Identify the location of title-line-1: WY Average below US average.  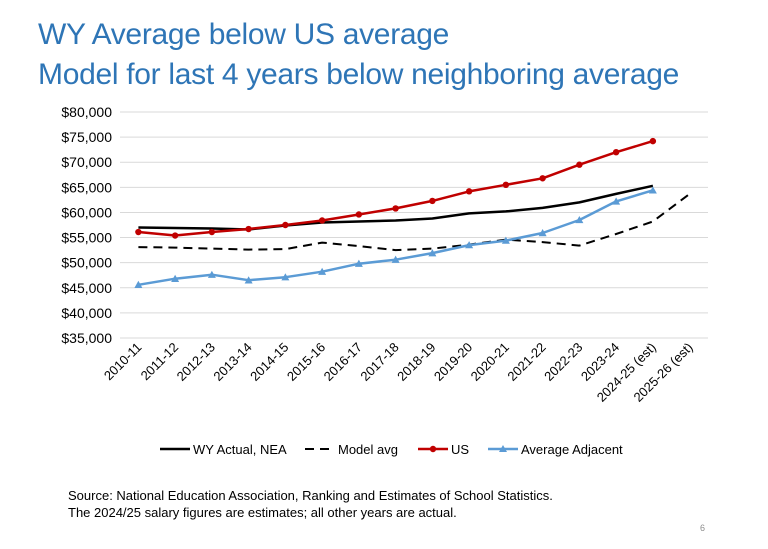
(244, 34).